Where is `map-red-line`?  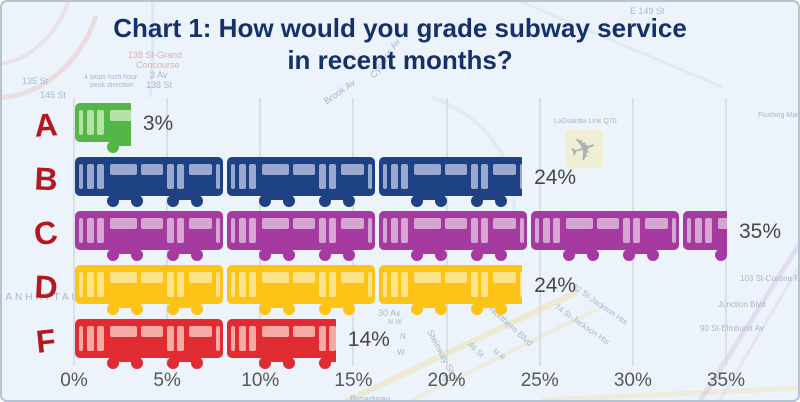
map-red-line is located at coordinates (50, 58).